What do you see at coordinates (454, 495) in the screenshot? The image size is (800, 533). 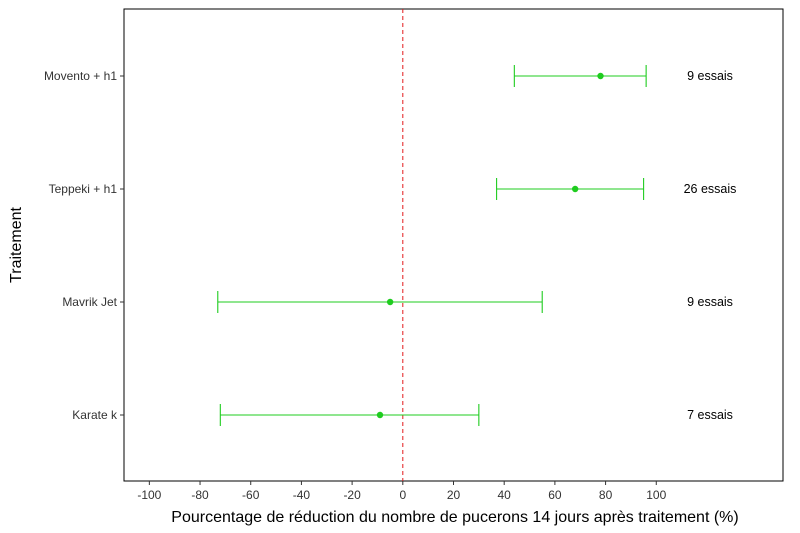 I see `x-tick-label: 20` at bounding box center [454, 495].